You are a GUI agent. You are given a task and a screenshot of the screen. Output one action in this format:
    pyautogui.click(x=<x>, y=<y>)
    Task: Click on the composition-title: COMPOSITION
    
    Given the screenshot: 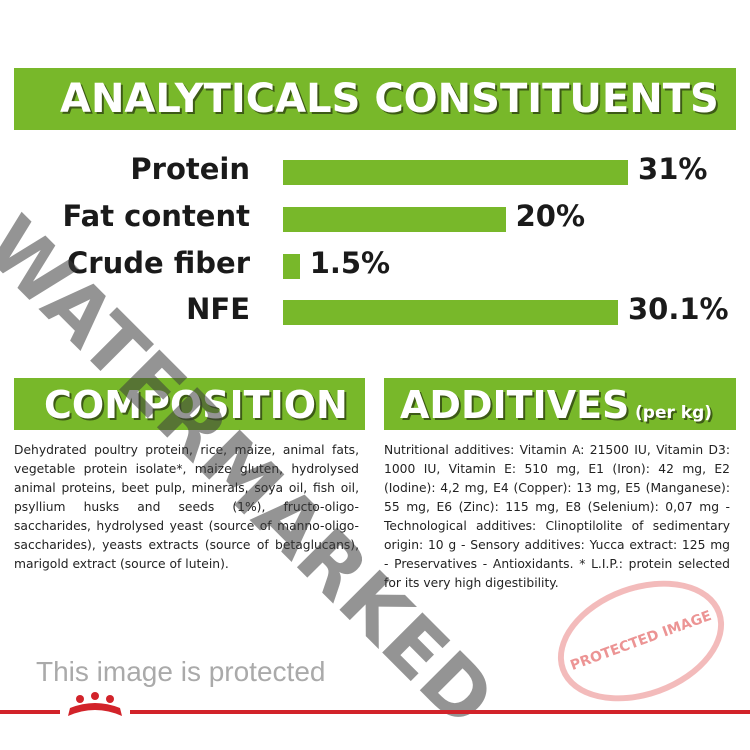 What is the action you would take?
    pyautogui.click(x=189, y=404)
    